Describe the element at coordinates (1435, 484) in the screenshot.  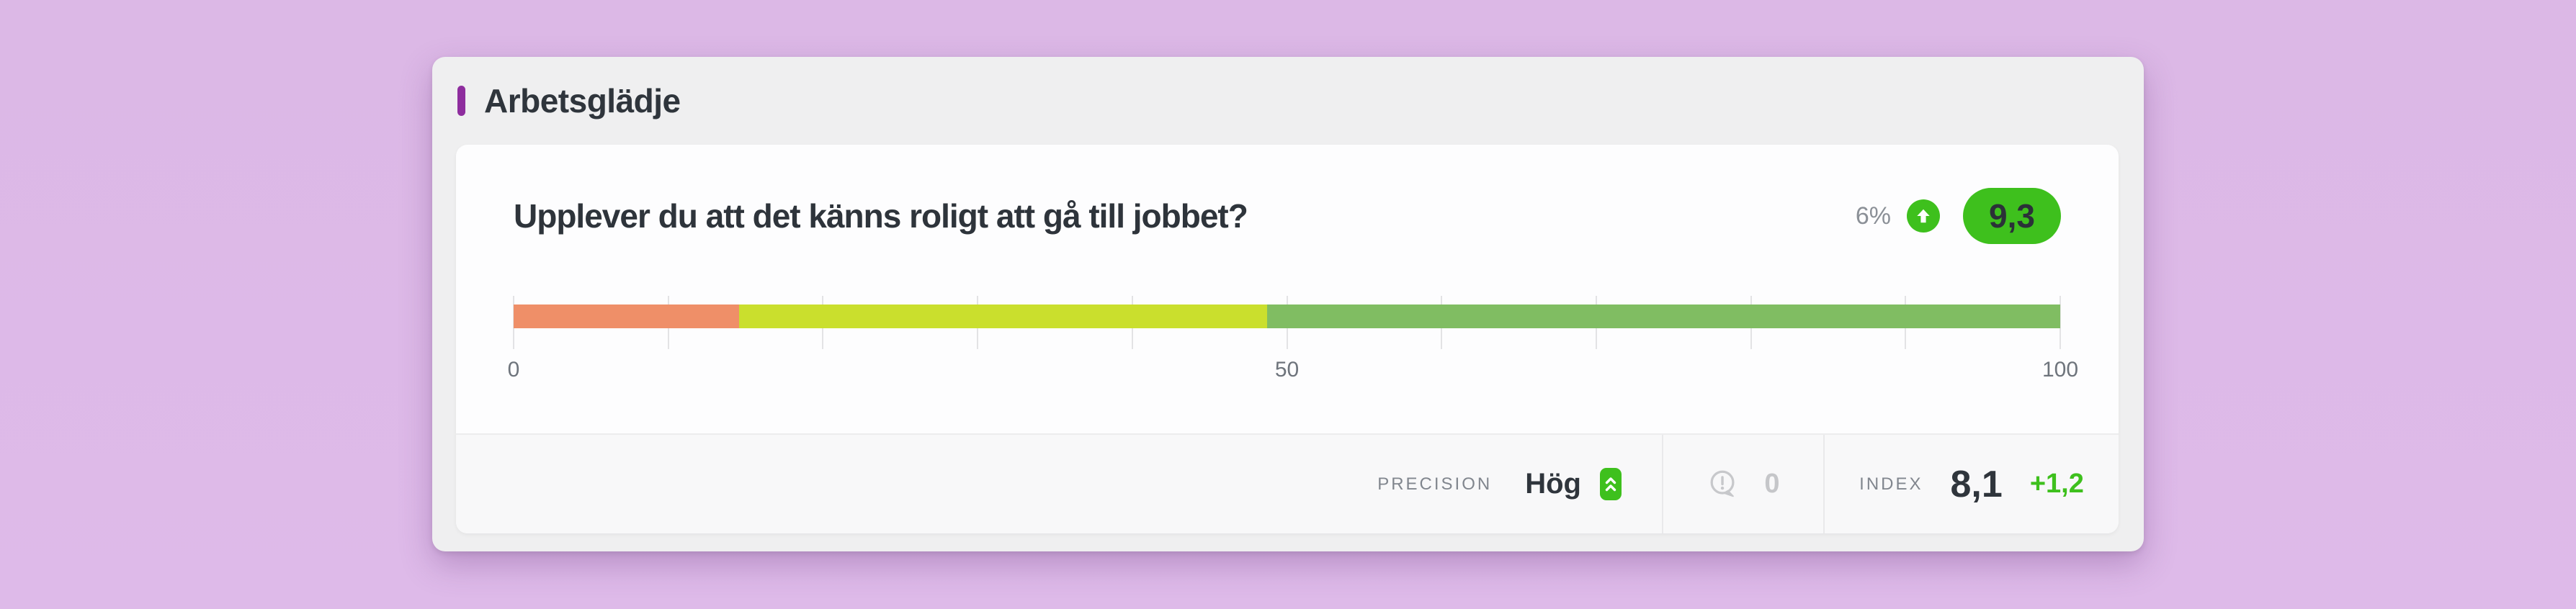
I see `precision-label: PRECISION` at that location.